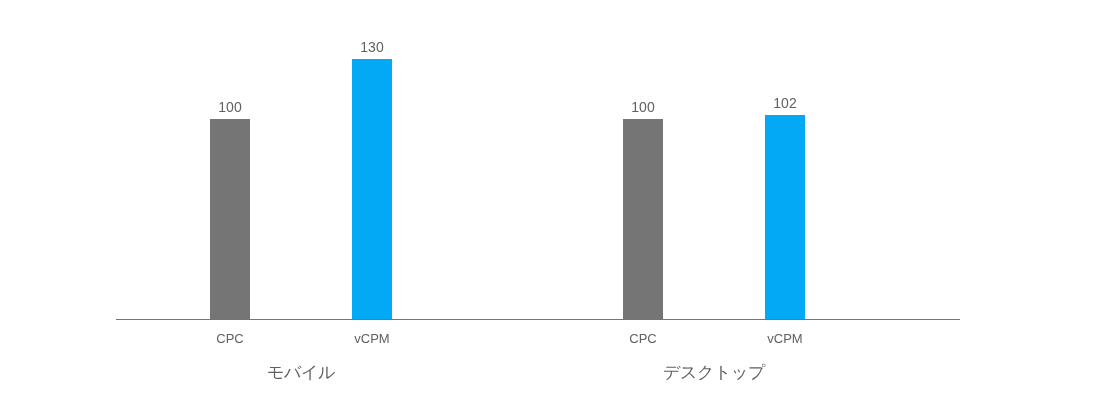 The image size is (1100, 400). Describe the element at coordinates (301, 372) in the screenshot. I see `text: モバイル` at that location.